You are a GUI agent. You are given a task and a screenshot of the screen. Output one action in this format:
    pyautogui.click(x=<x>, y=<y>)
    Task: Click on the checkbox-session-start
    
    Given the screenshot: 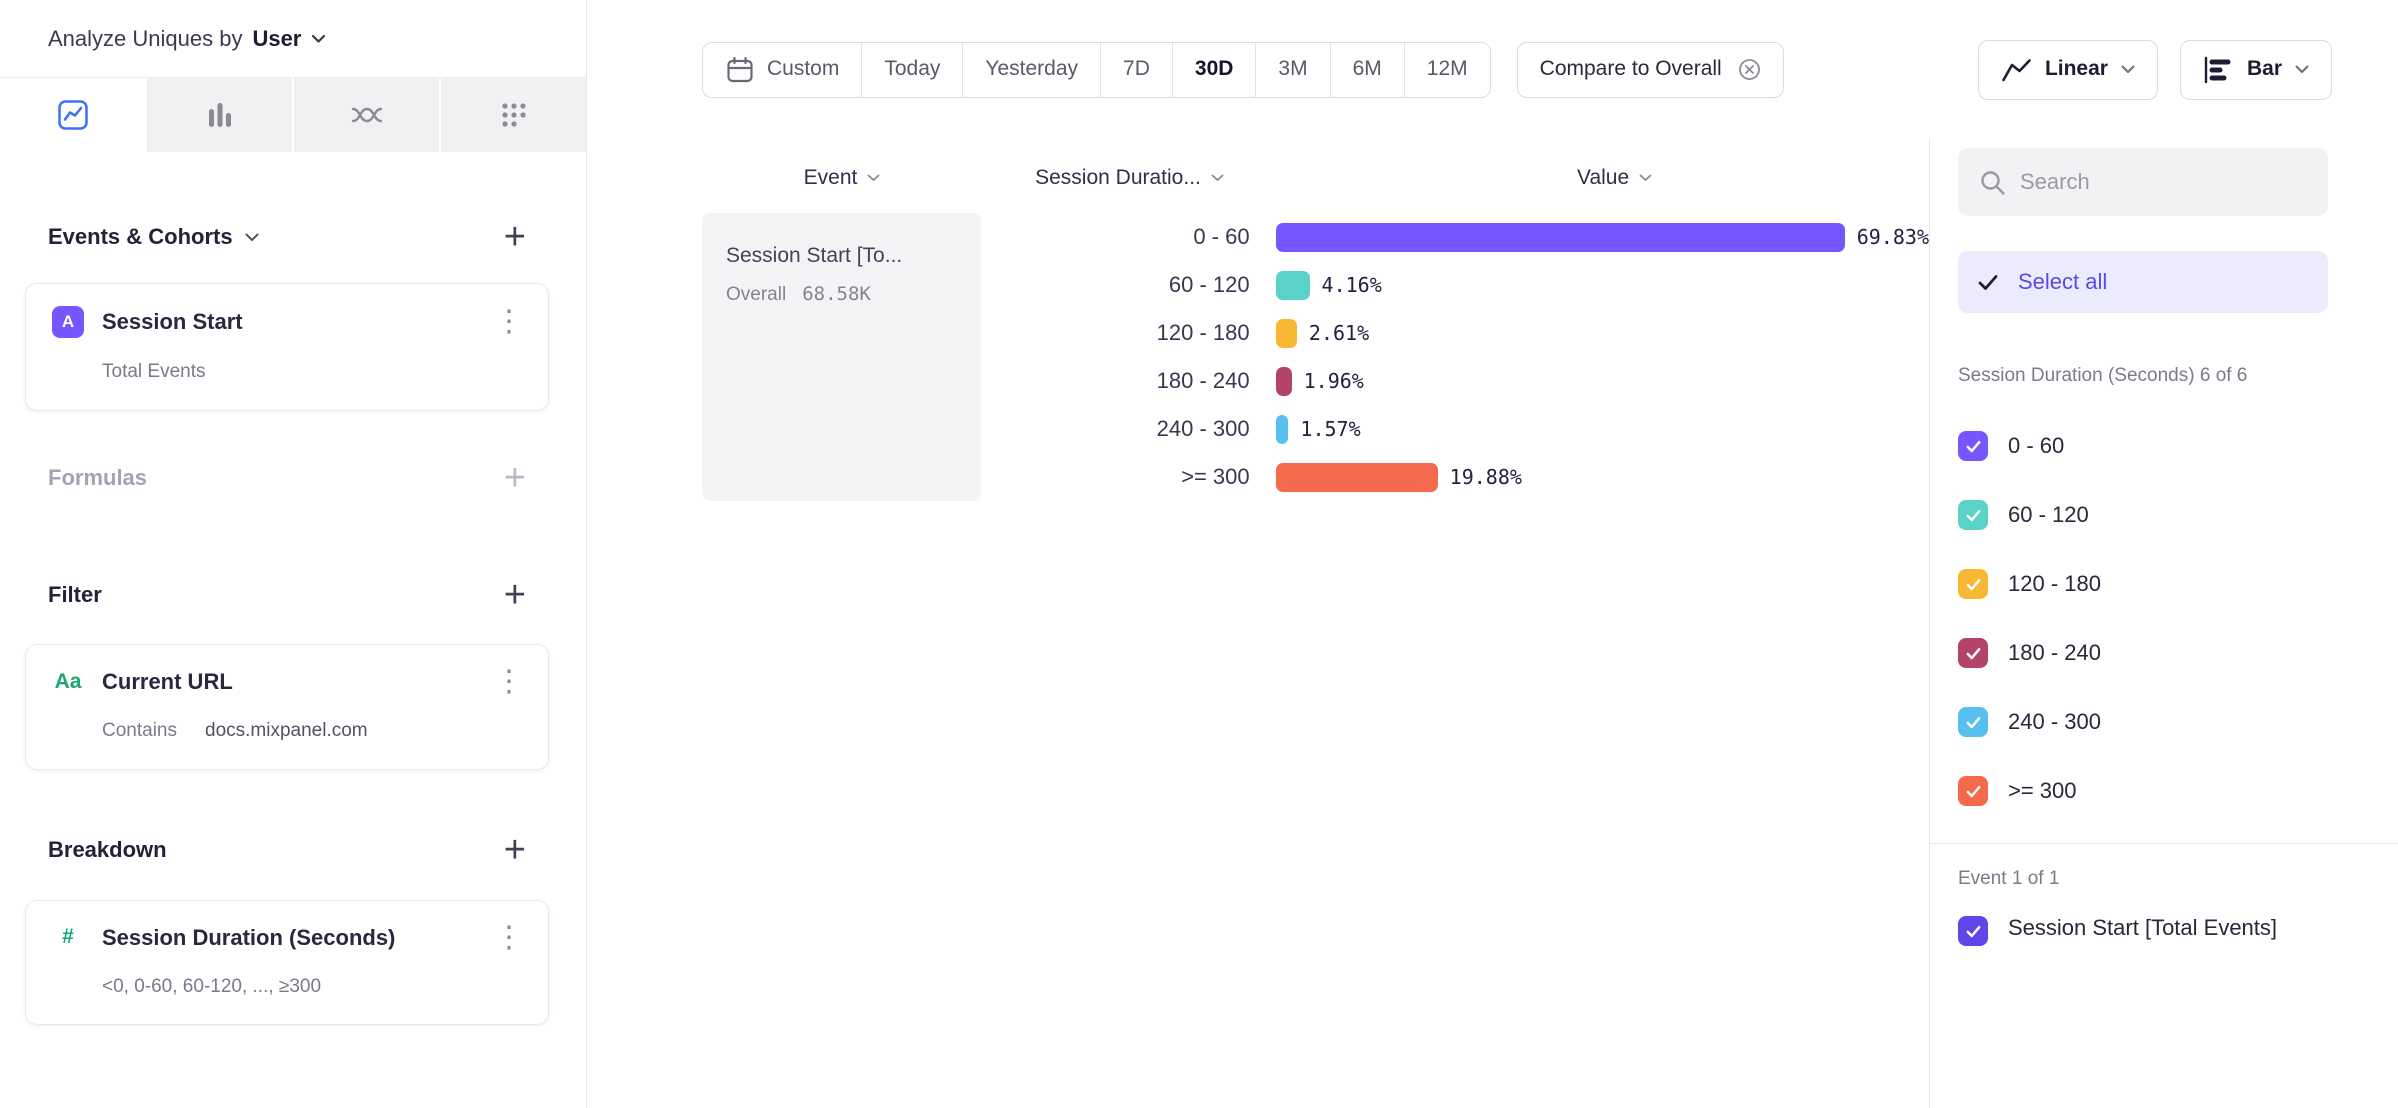 What is the action you would take?
    pyautogui.click(x=1973, y=931)
    